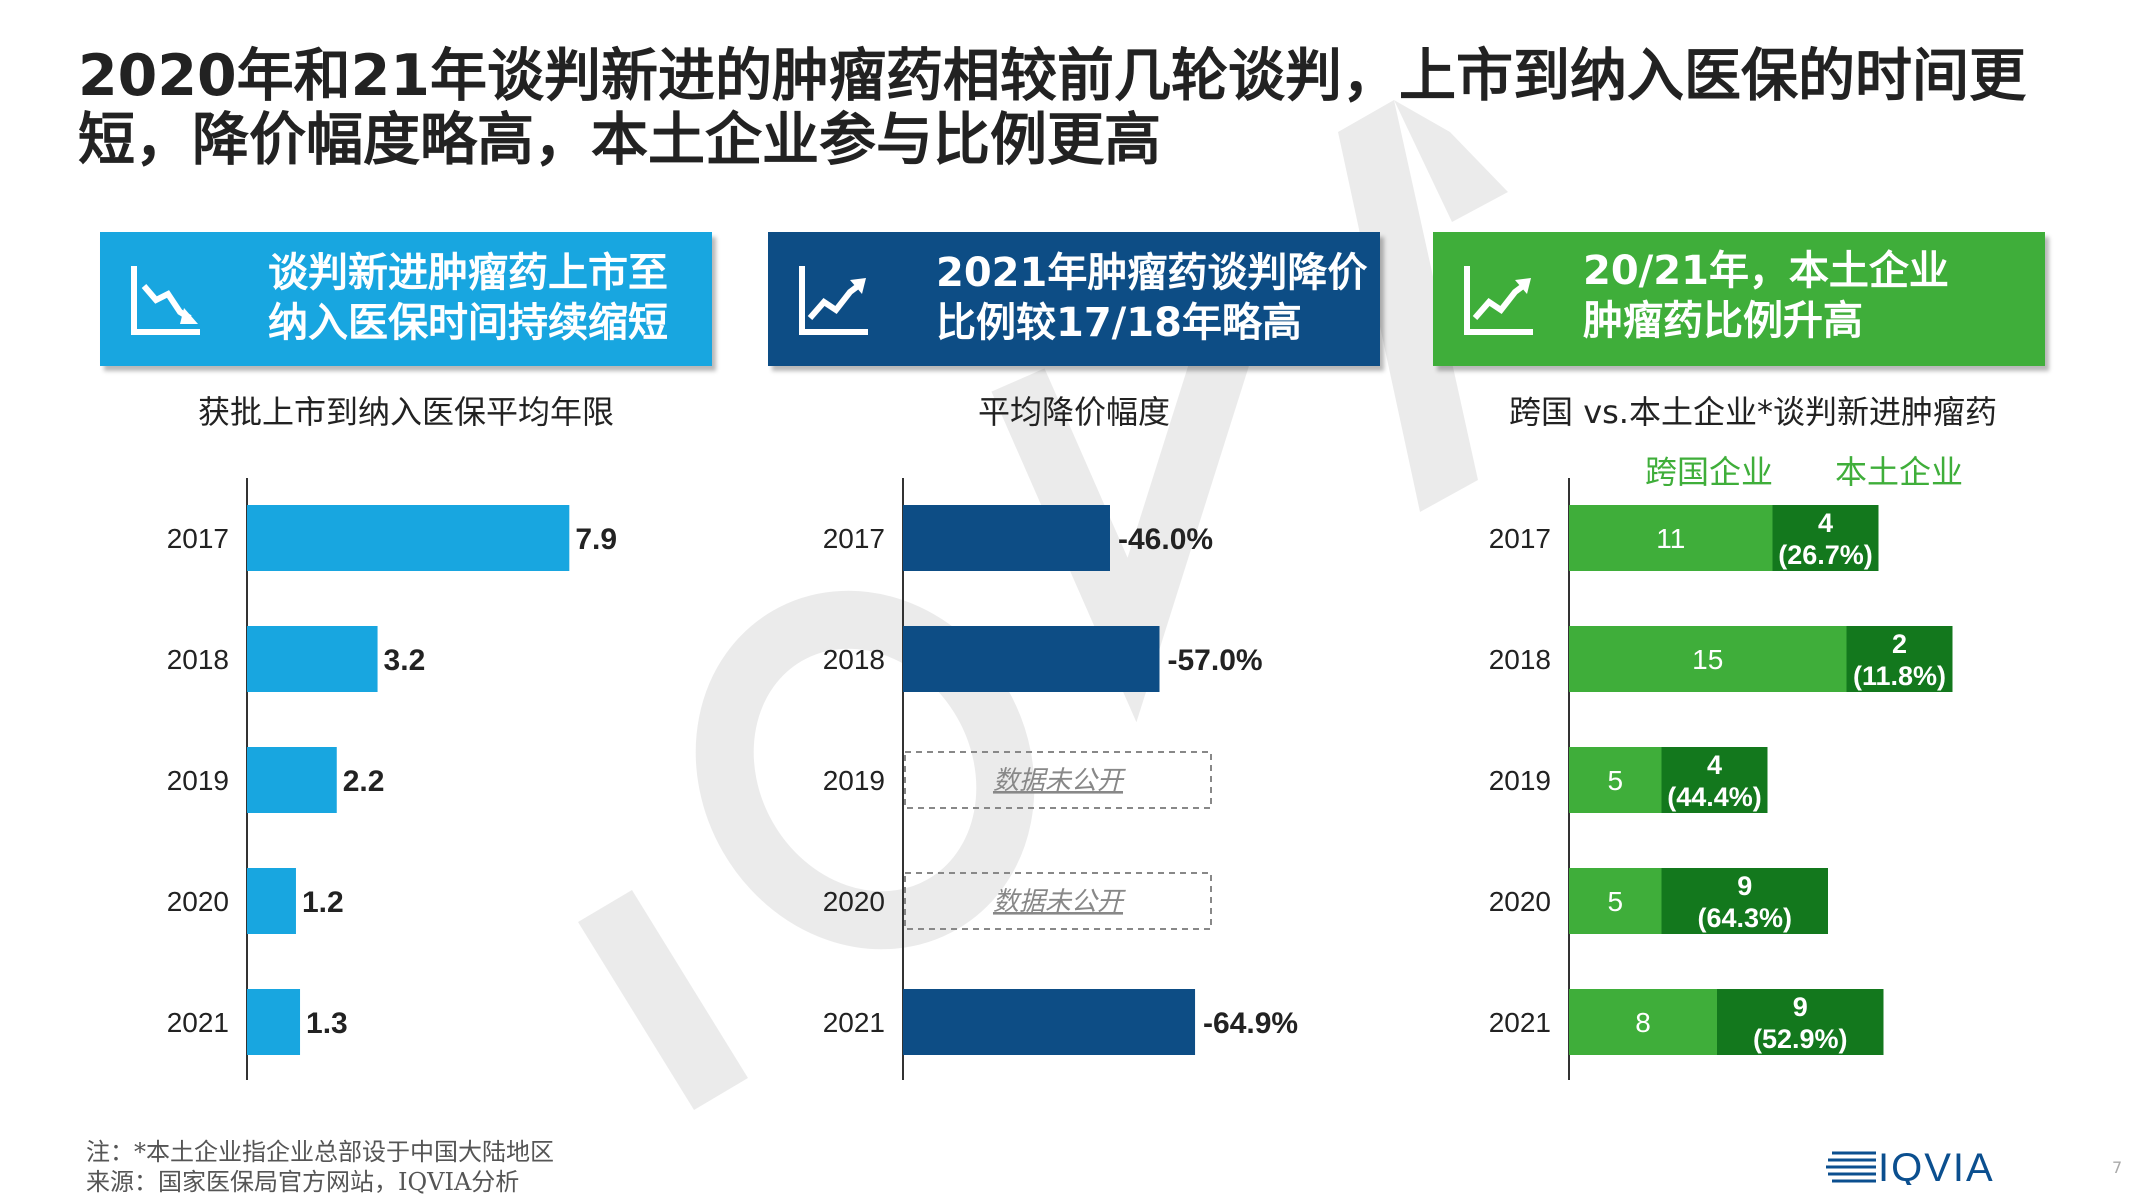 The width and height of the screenshot is (2133, 1200). What do you see at coordinates (1936, 1165) in the screenshot?
I see `svg-text: IQVIA` at bounding box center [1936, 1165].